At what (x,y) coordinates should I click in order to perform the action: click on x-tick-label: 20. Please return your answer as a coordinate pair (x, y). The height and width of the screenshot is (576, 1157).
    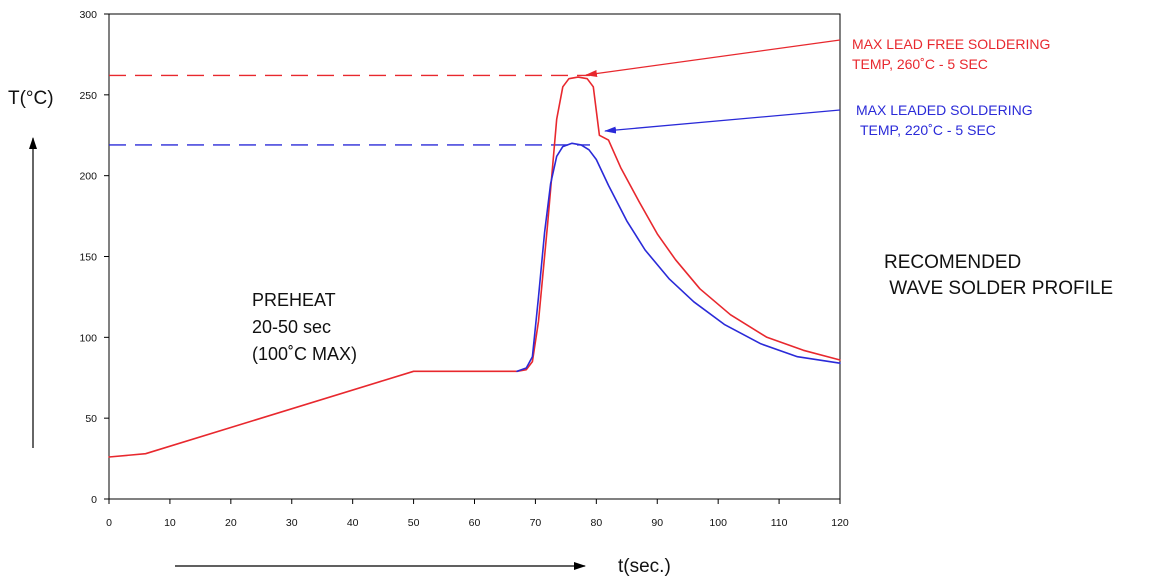
    Looking at the image, I should click on (231, 523).